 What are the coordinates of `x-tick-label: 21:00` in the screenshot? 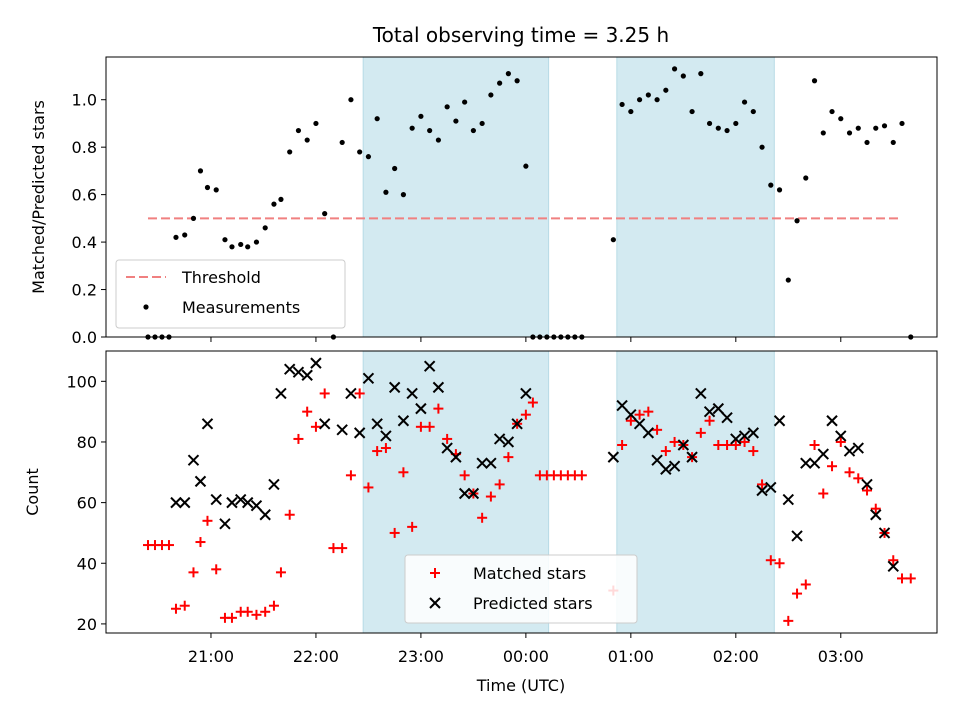 It's located at (211, 656).